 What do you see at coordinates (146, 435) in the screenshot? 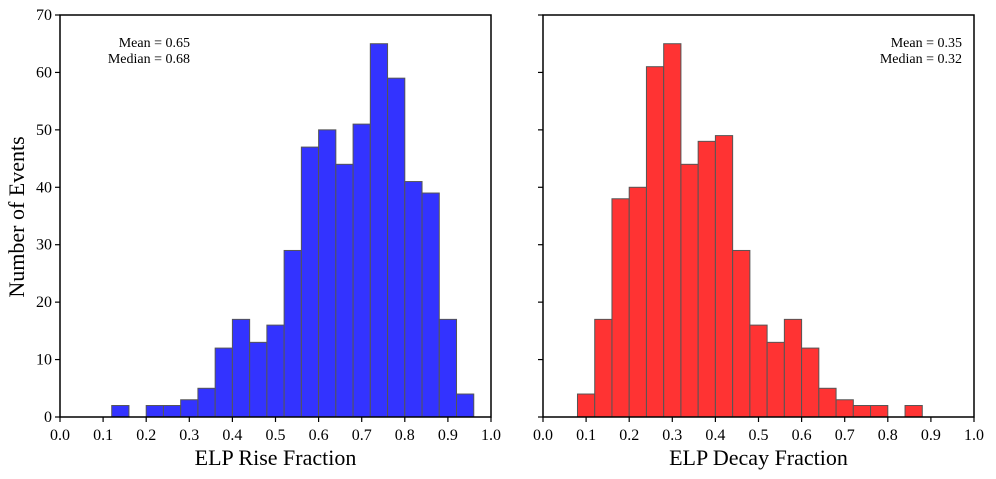
I see `rise-x-tick-label: 0.2` at bounding box center [146, 435].